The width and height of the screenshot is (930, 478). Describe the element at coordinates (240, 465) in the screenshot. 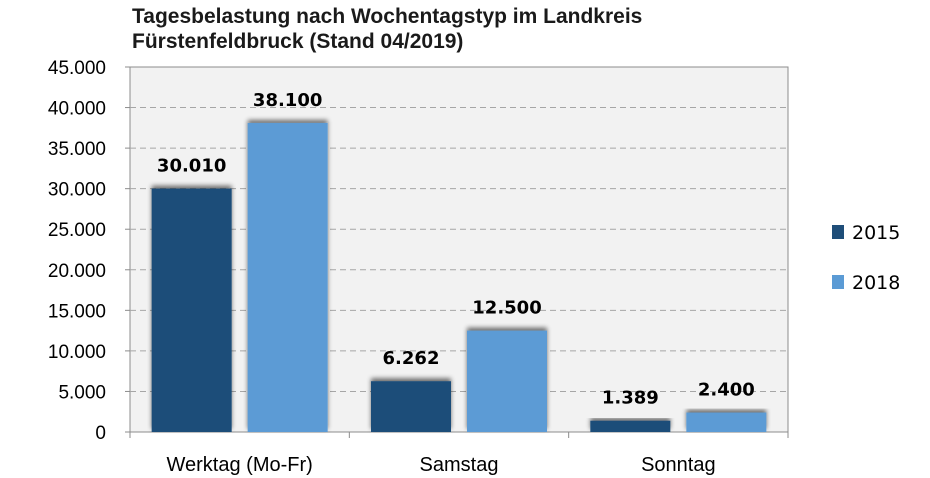

I see `x-category-label: Werktag (Mo-Fr)` at that location.